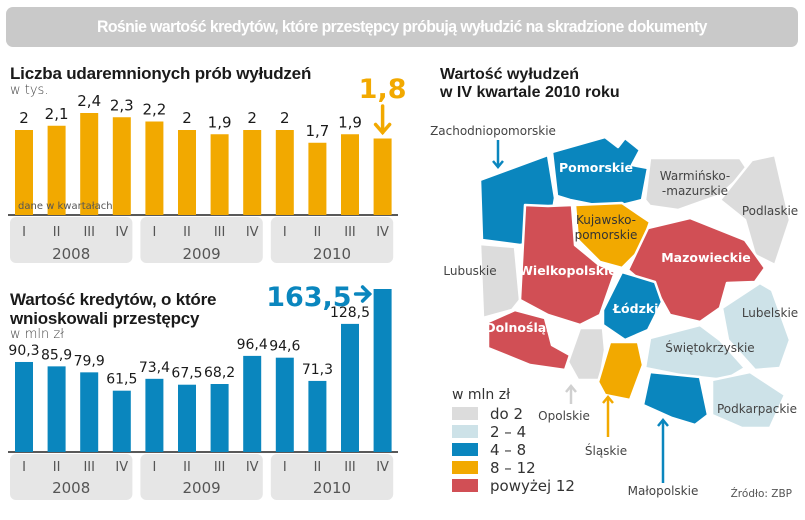 The height and width of the screenshot is (520, 805). Describe the element at coordinates (37, 334) in the screenshot. I see `chart2-subtitle: w mln zł` at that location.